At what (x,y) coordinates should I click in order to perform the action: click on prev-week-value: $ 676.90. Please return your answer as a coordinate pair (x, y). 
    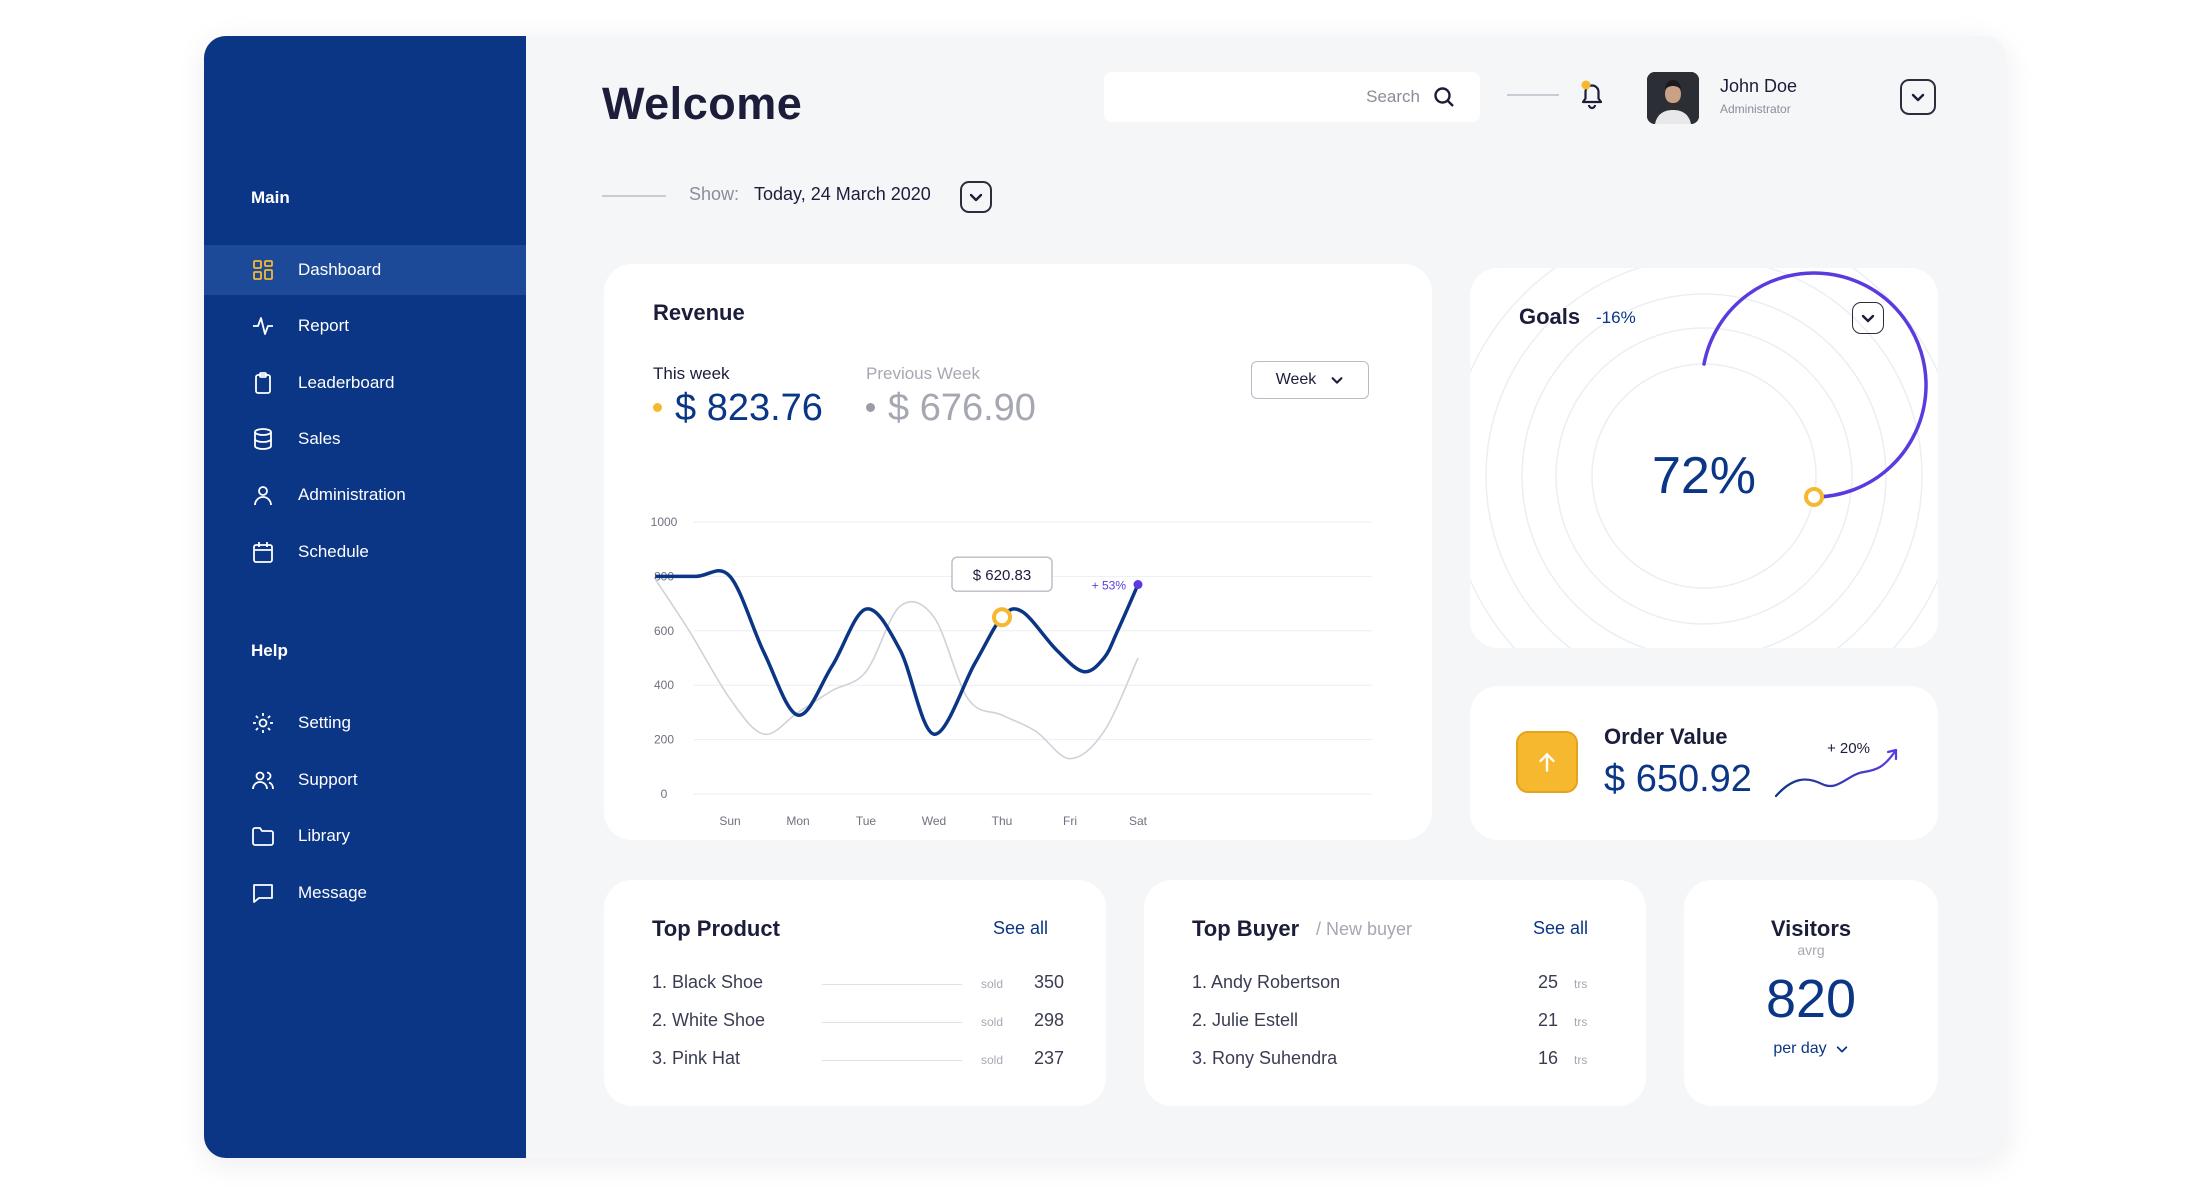
    Looking at the image, I should click on (962, 408).